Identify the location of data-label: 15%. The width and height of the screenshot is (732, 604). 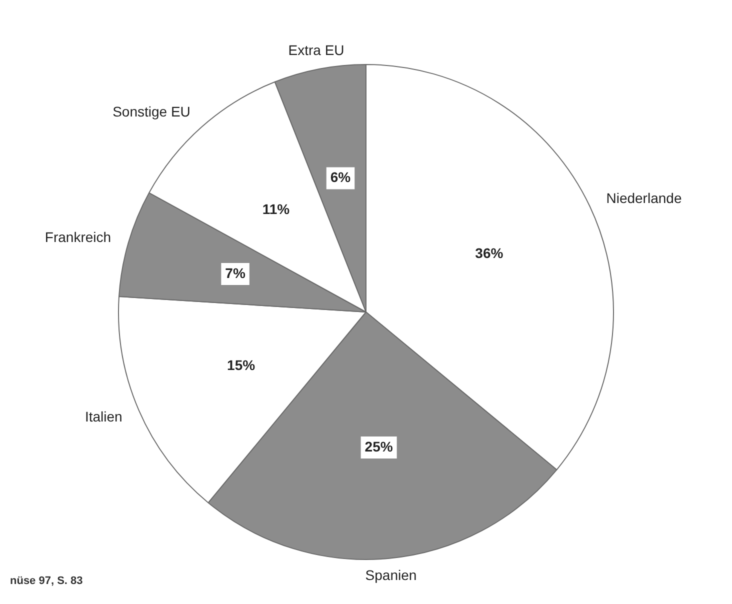
(241, 364).